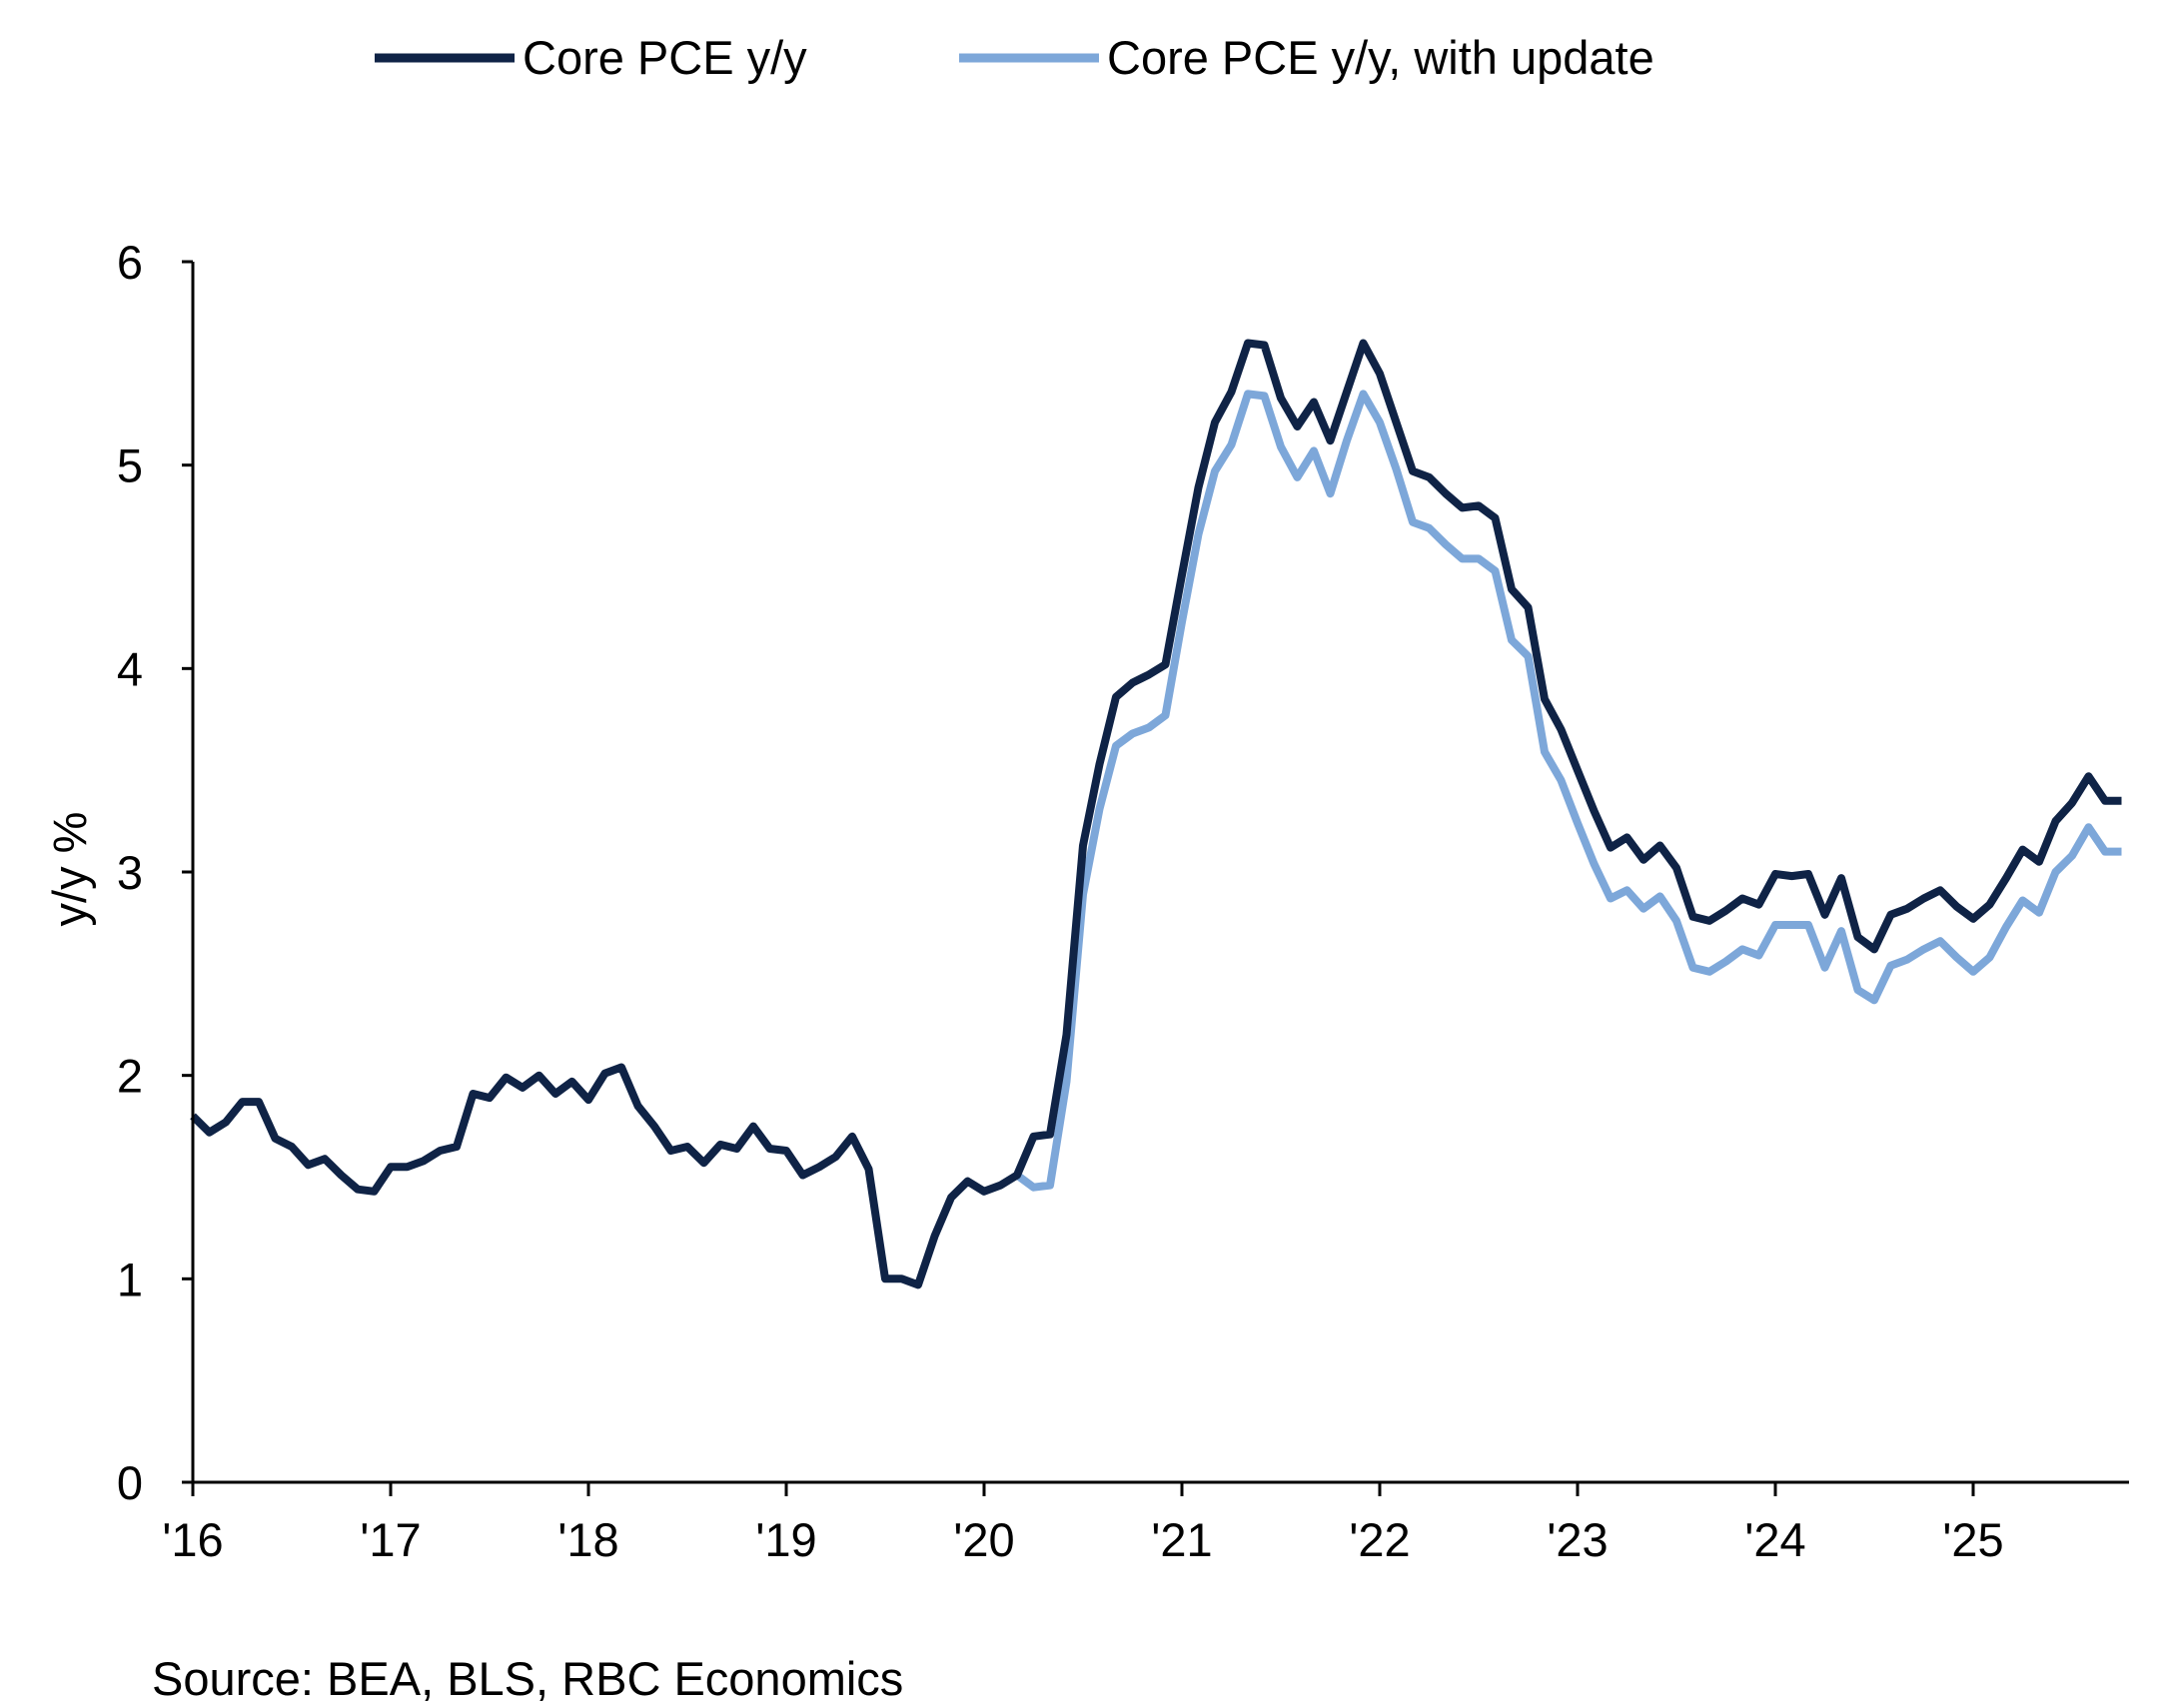 Image resolution: width=2164 pixels, height=1708 pixels. Describe the element at coordinates (527, 1678) in the screenshot. I see `source-note: Source: BEA, BLS, RBC Economics` at that location.